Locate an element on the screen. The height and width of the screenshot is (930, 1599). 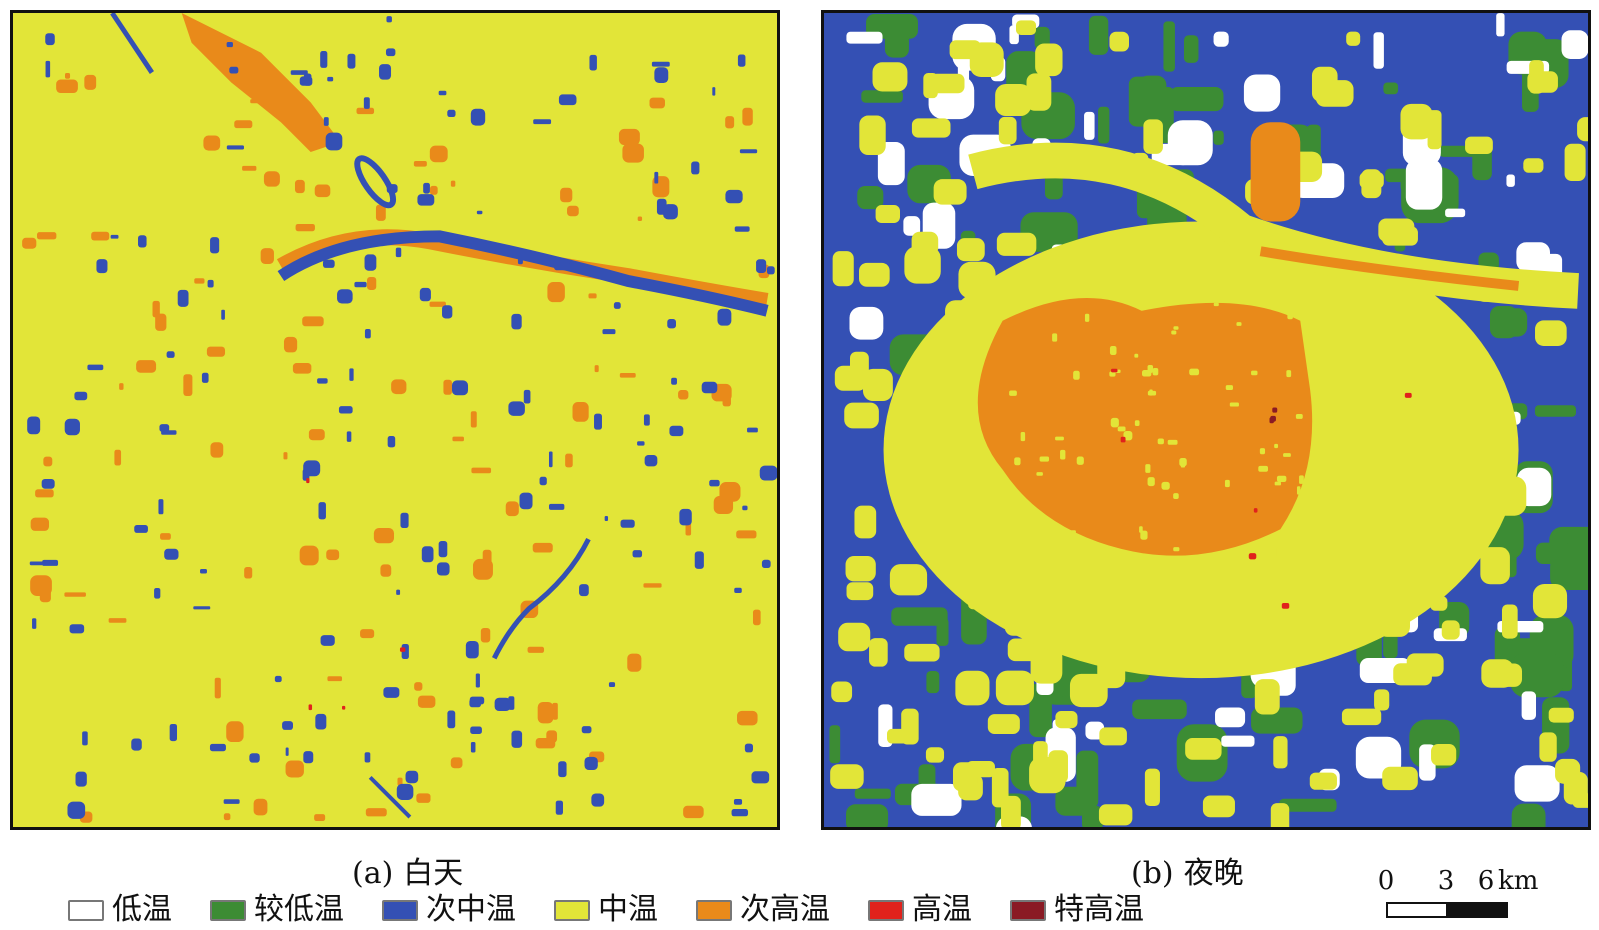
night-urban-mixed-patches is located at coordinates (1156, 430).